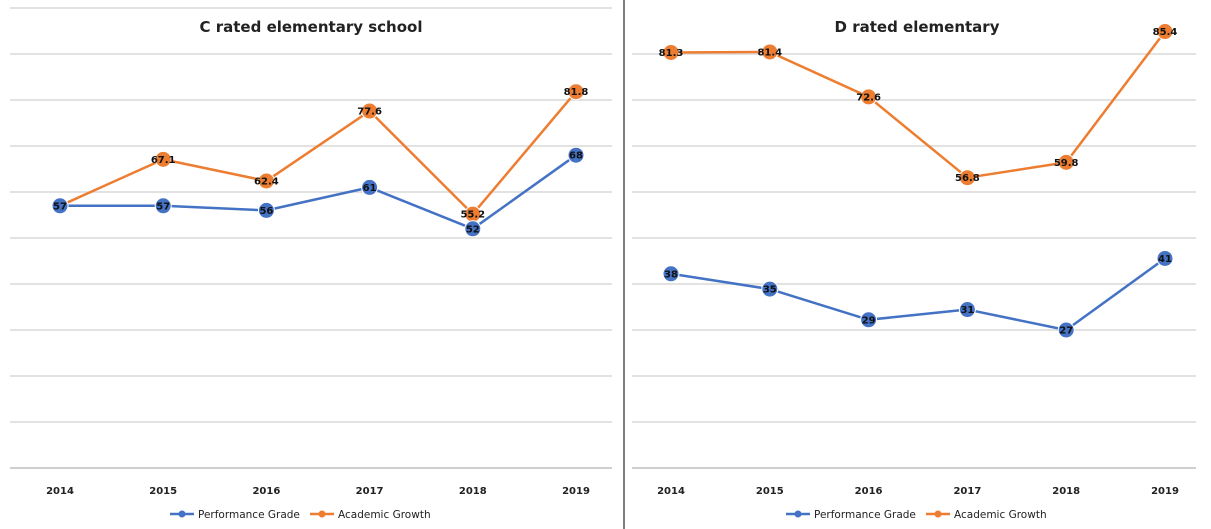 The image size is (1211, 529). I want to click on data-label: 62.4, so click(266, 181).